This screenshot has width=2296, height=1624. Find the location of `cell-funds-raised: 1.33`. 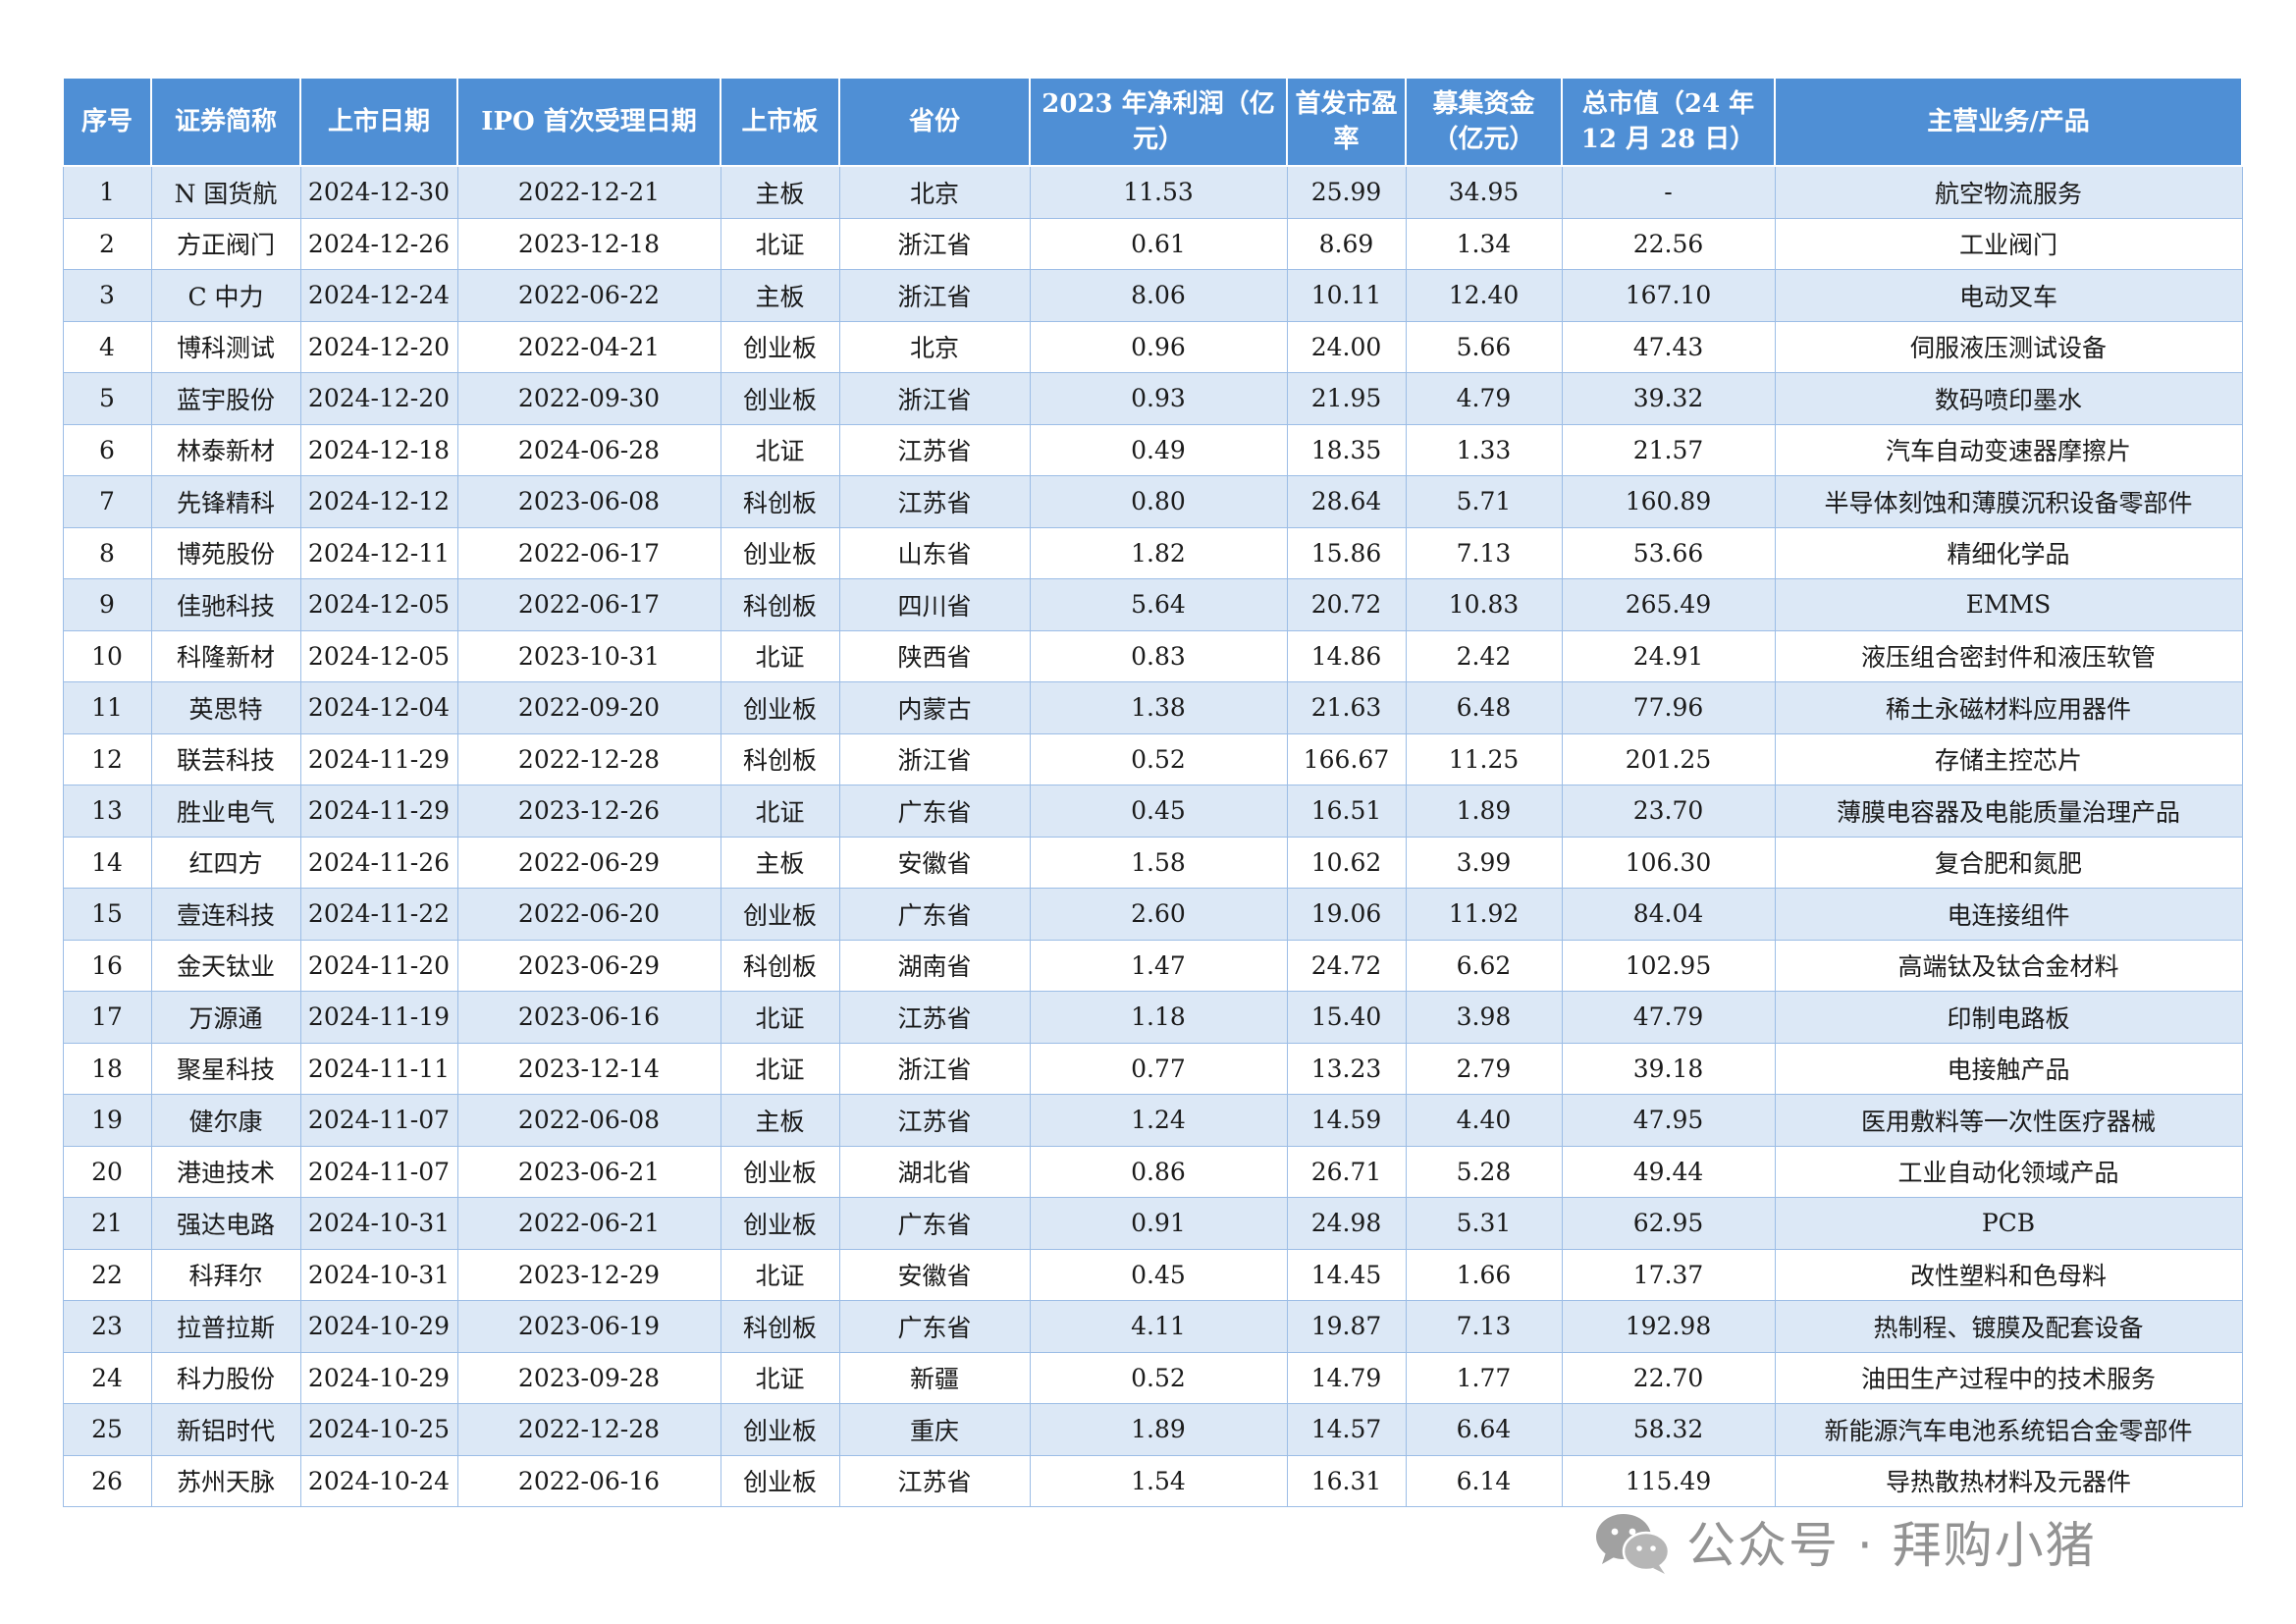

cell-funds-raised: 1.33 is located at coordinates (1484, 449).